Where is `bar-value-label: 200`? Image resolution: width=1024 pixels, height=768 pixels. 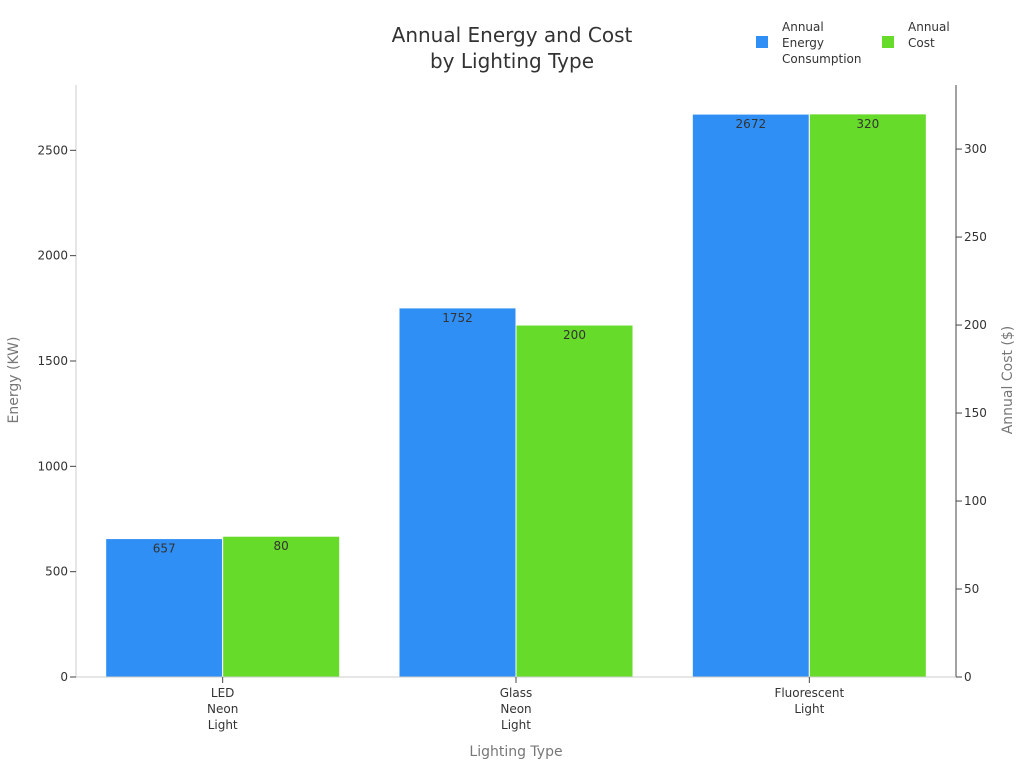 bar-value-label: 200 is located at coordinates (574, 335).